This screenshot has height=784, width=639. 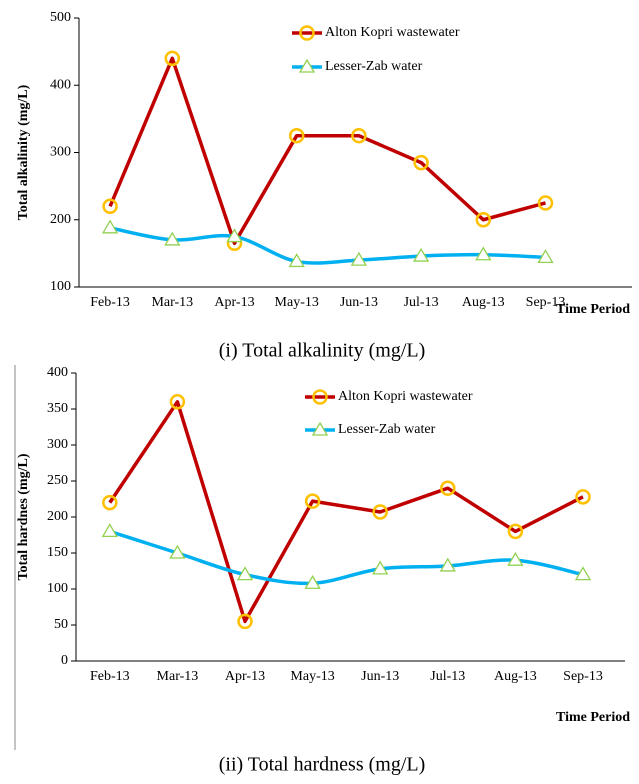 I want to click on y-tick-label: 150, so click(x=57, y=552).